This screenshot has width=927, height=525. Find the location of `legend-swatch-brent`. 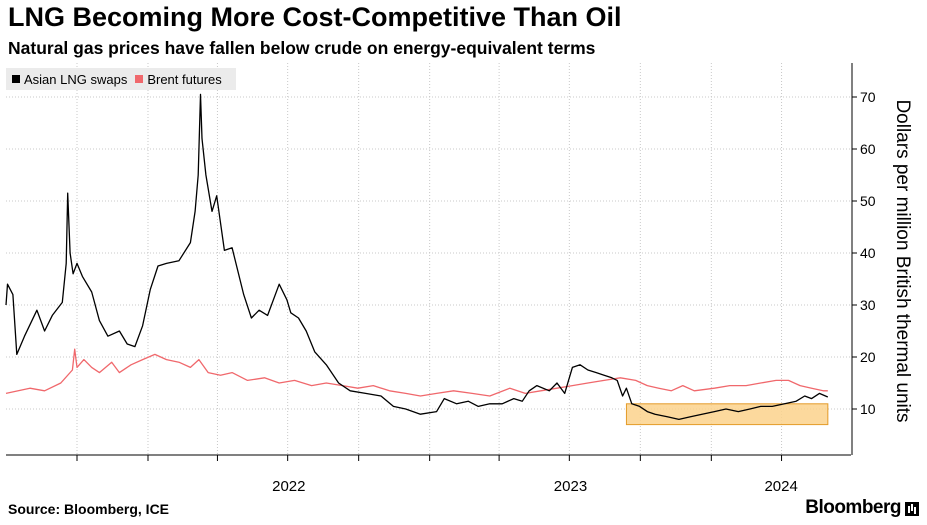

legend-swatch-brent is located at coordinates (139, 79).